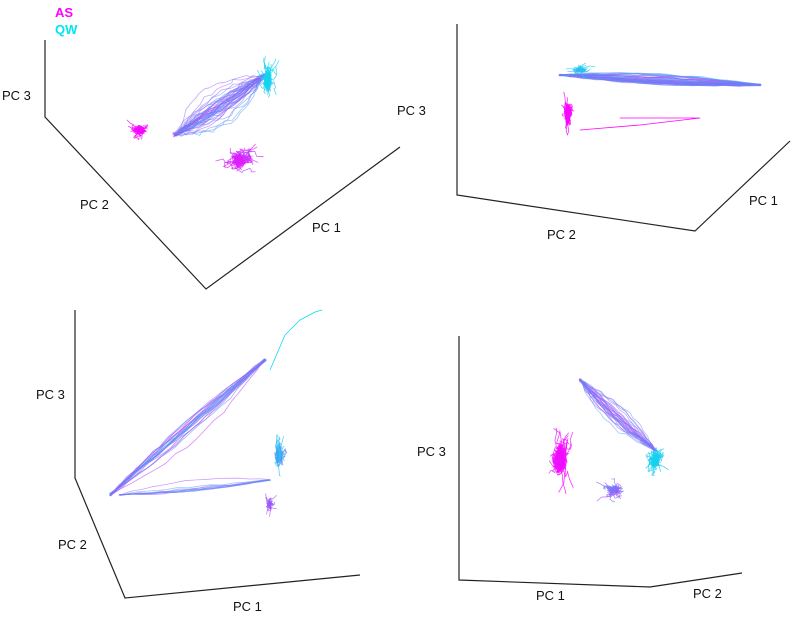  Describe the element at coordinates (94, 204) in the screenshot. I see `axis-label-pc2-top-left: PC 2` at that location.